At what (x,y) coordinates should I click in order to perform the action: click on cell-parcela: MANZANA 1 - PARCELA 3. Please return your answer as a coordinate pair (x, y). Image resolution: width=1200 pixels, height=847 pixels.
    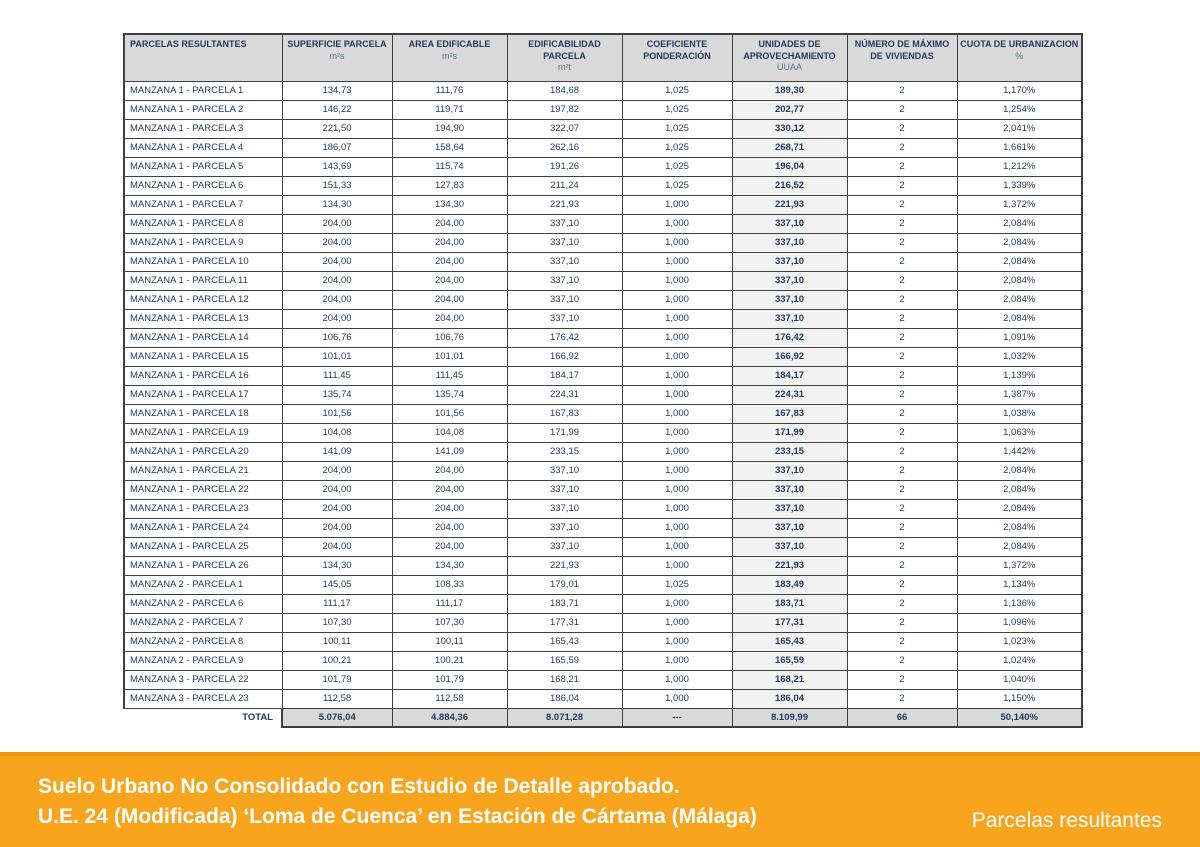
    Looking at the image, I should click on (203, 128).